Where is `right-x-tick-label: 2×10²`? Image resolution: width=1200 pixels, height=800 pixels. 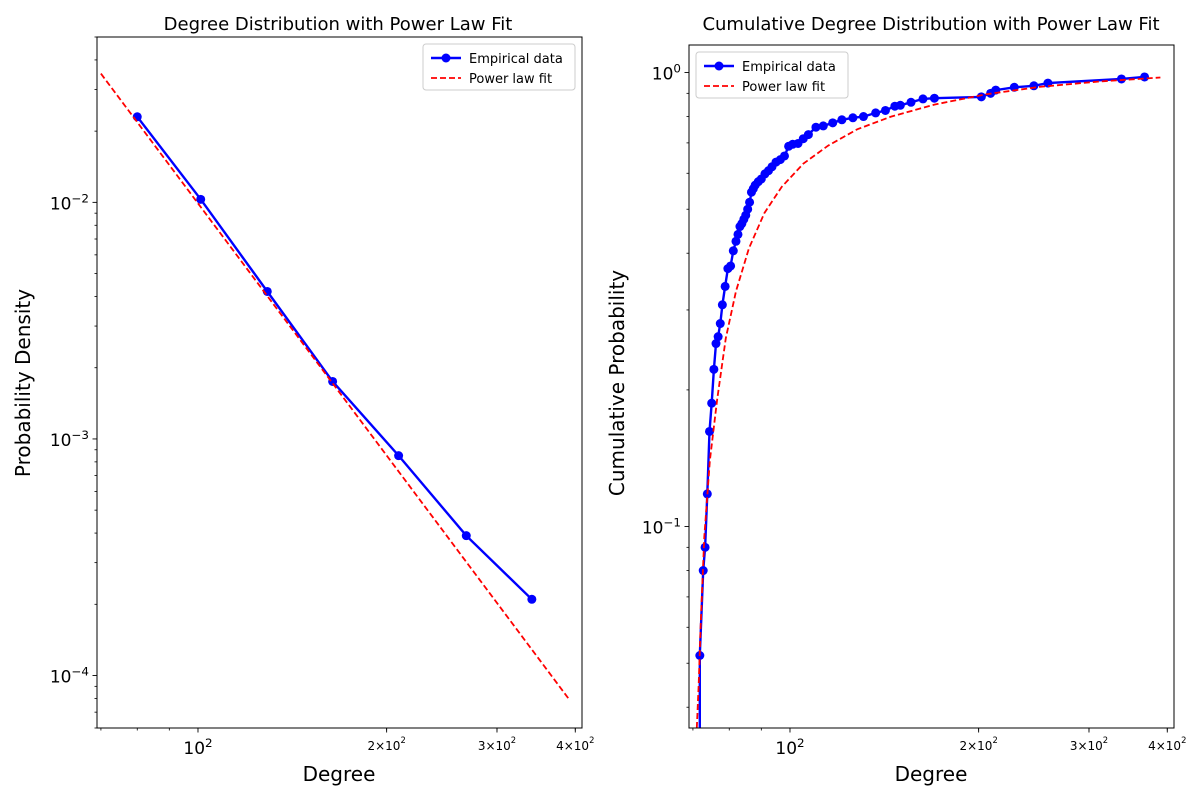
right-x-tick-label: 2×10² is located at coordinates (978, 744).